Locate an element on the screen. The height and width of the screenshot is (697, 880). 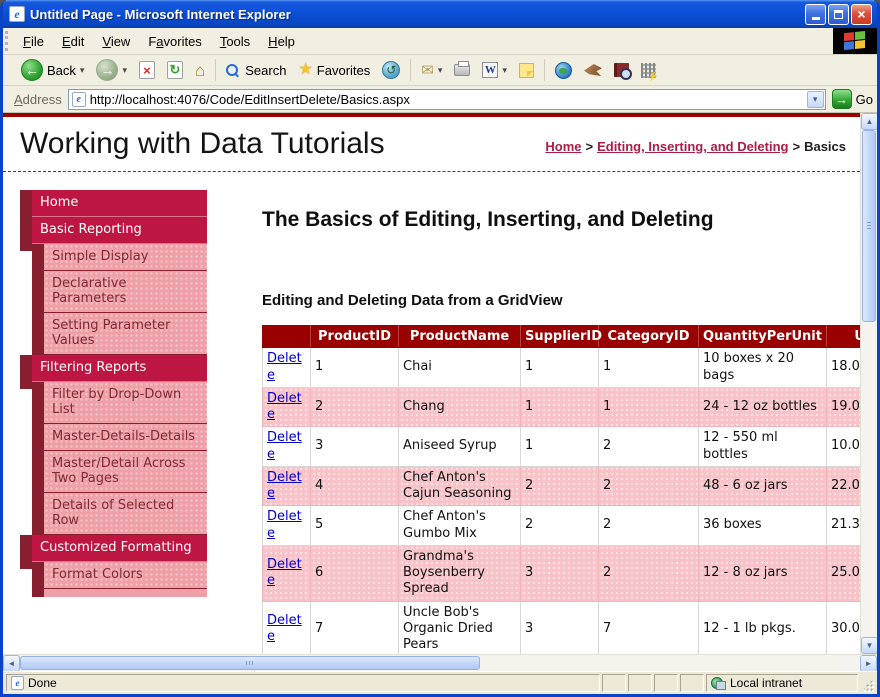
breadcrumb-section-link: Editing, Inserting, and Deleting is located at coordinates (693, 146).